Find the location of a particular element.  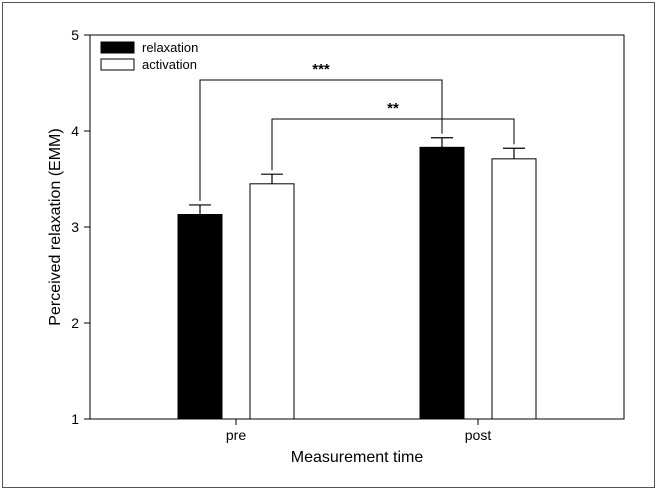

y-axis-ticks: 1 2 3 4 5 is located at coordinates (80, 227).